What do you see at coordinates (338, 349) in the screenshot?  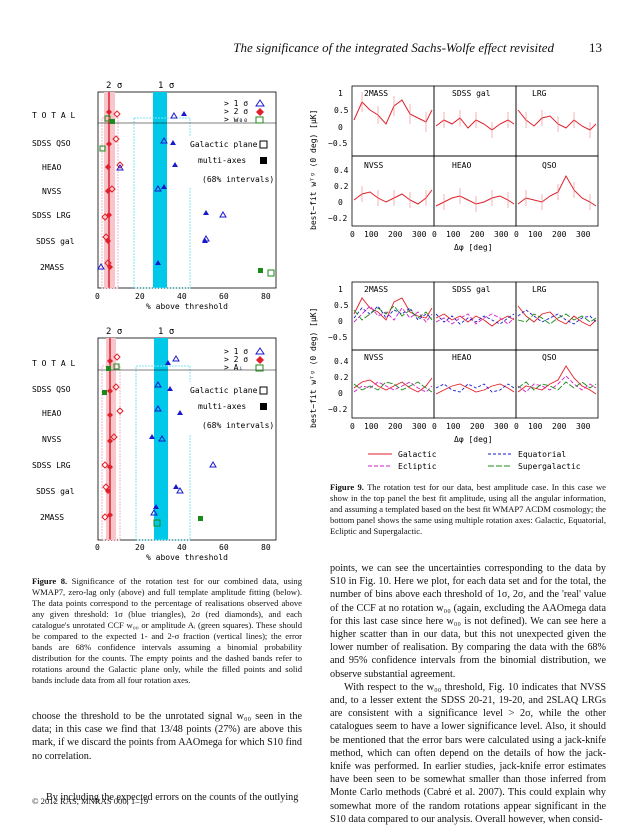 I see `fig9-bottom-yticks: 1 0.5 0 −0.5 0.4 0.2 0 −0.2` at bounding box center [338, 349].